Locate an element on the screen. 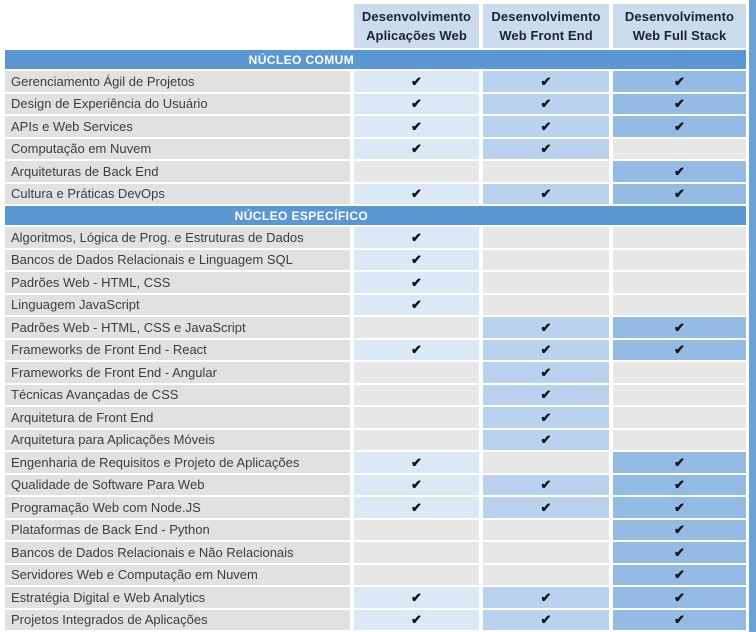 The image size is (756, 632). course-label: APIs e Web Services is located at coordinates (177, 126).